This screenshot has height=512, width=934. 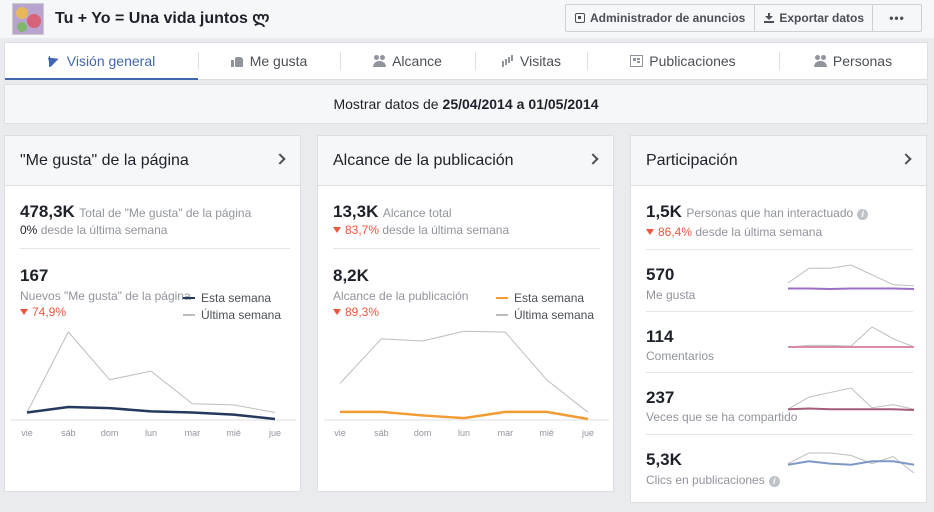 I want to click on card-title: Alcance de la publicación, so click(x=423, y=160).